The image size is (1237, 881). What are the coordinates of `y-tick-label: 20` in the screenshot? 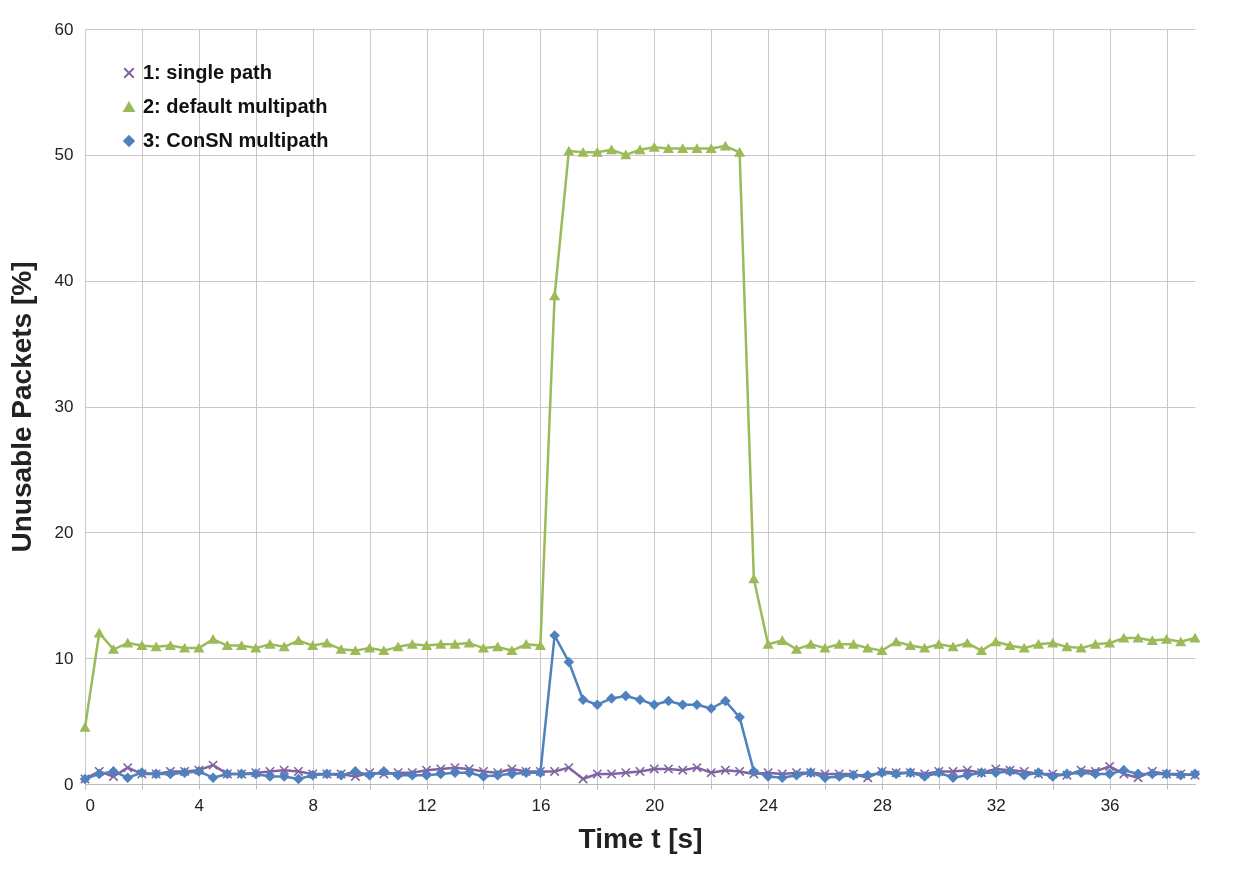 It's located at (64, 532).